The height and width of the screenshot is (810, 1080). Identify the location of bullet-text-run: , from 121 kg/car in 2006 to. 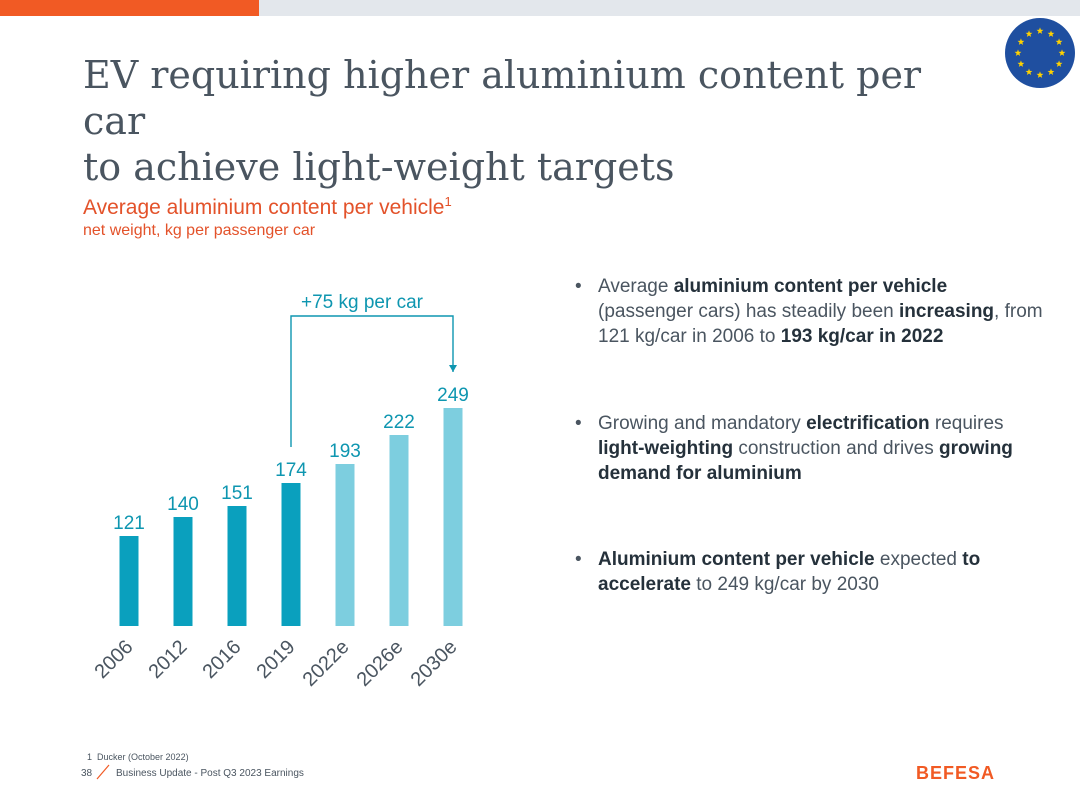
(820, 324).